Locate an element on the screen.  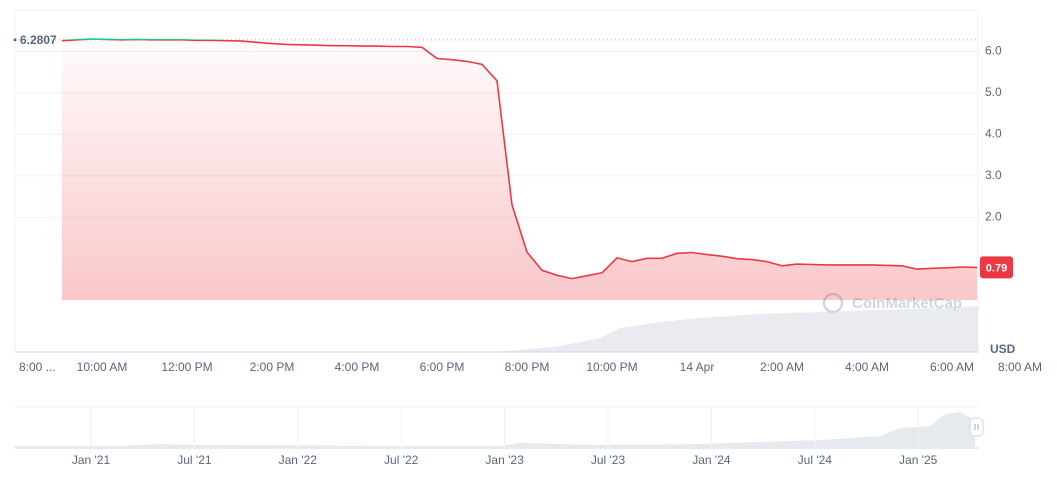
navigator-tick-label: Jul '21 is located at coordinates (194, 460).